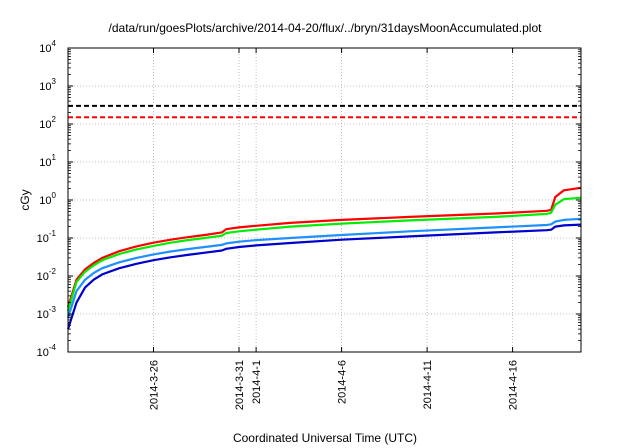  Describe the element at coordinates (47, 275) in the screenshot. I see `y-tick-label: 10⁻²` at that location.